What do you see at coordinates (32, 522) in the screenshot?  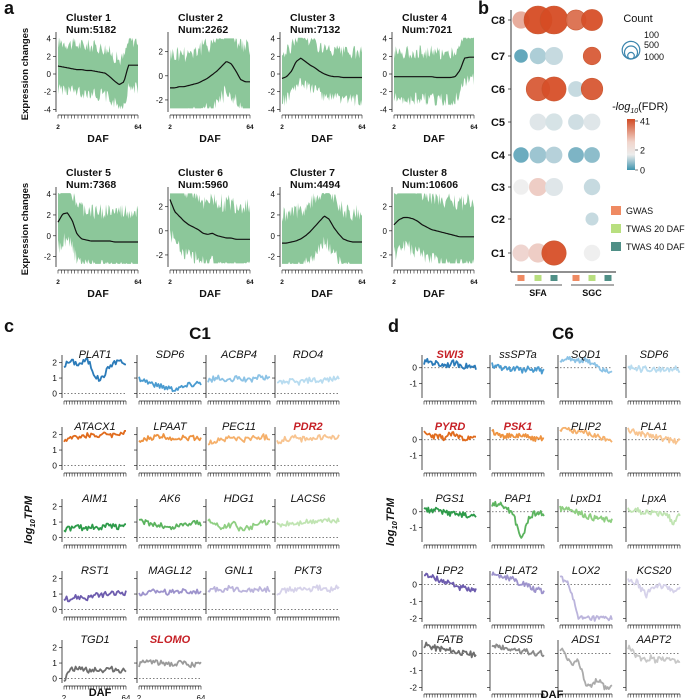 I see `panel-c-y-label-sub: 10` at bounding box center [32, 522].